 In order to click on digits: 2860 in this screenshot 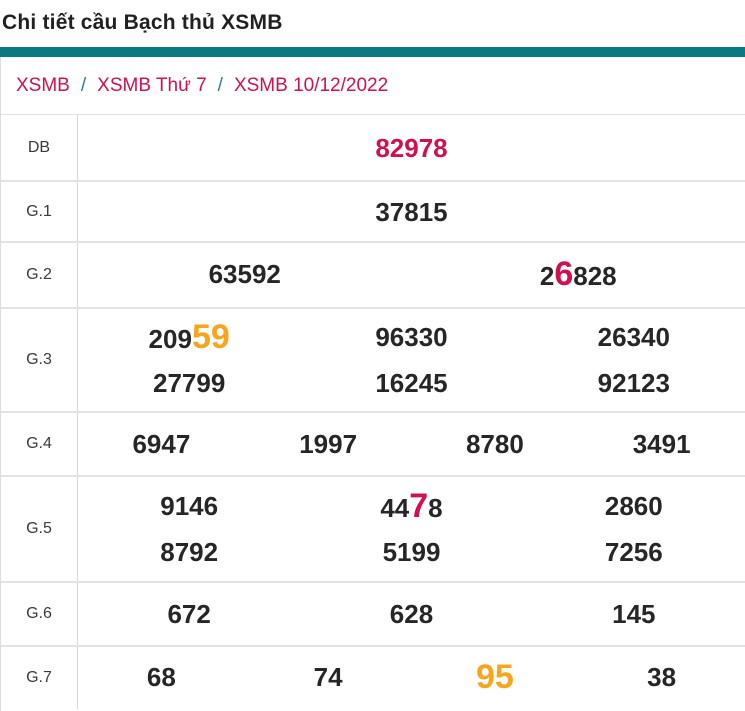, I will do `click(633, 506)`.